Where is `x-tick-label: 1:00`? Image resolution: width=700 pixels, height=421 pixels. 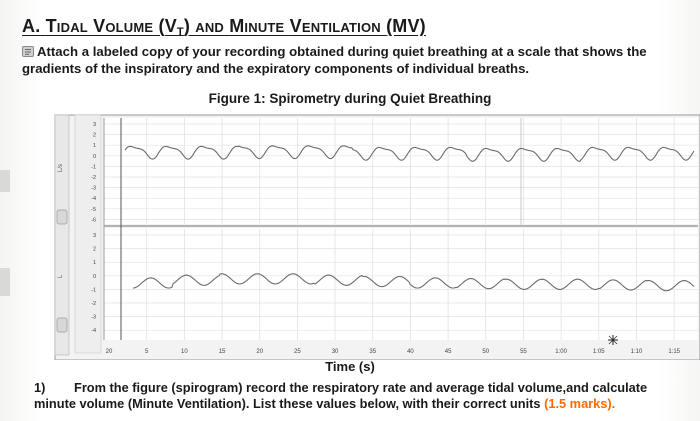 x-tick-label: 1:00 is located at coordinates (561, 352).